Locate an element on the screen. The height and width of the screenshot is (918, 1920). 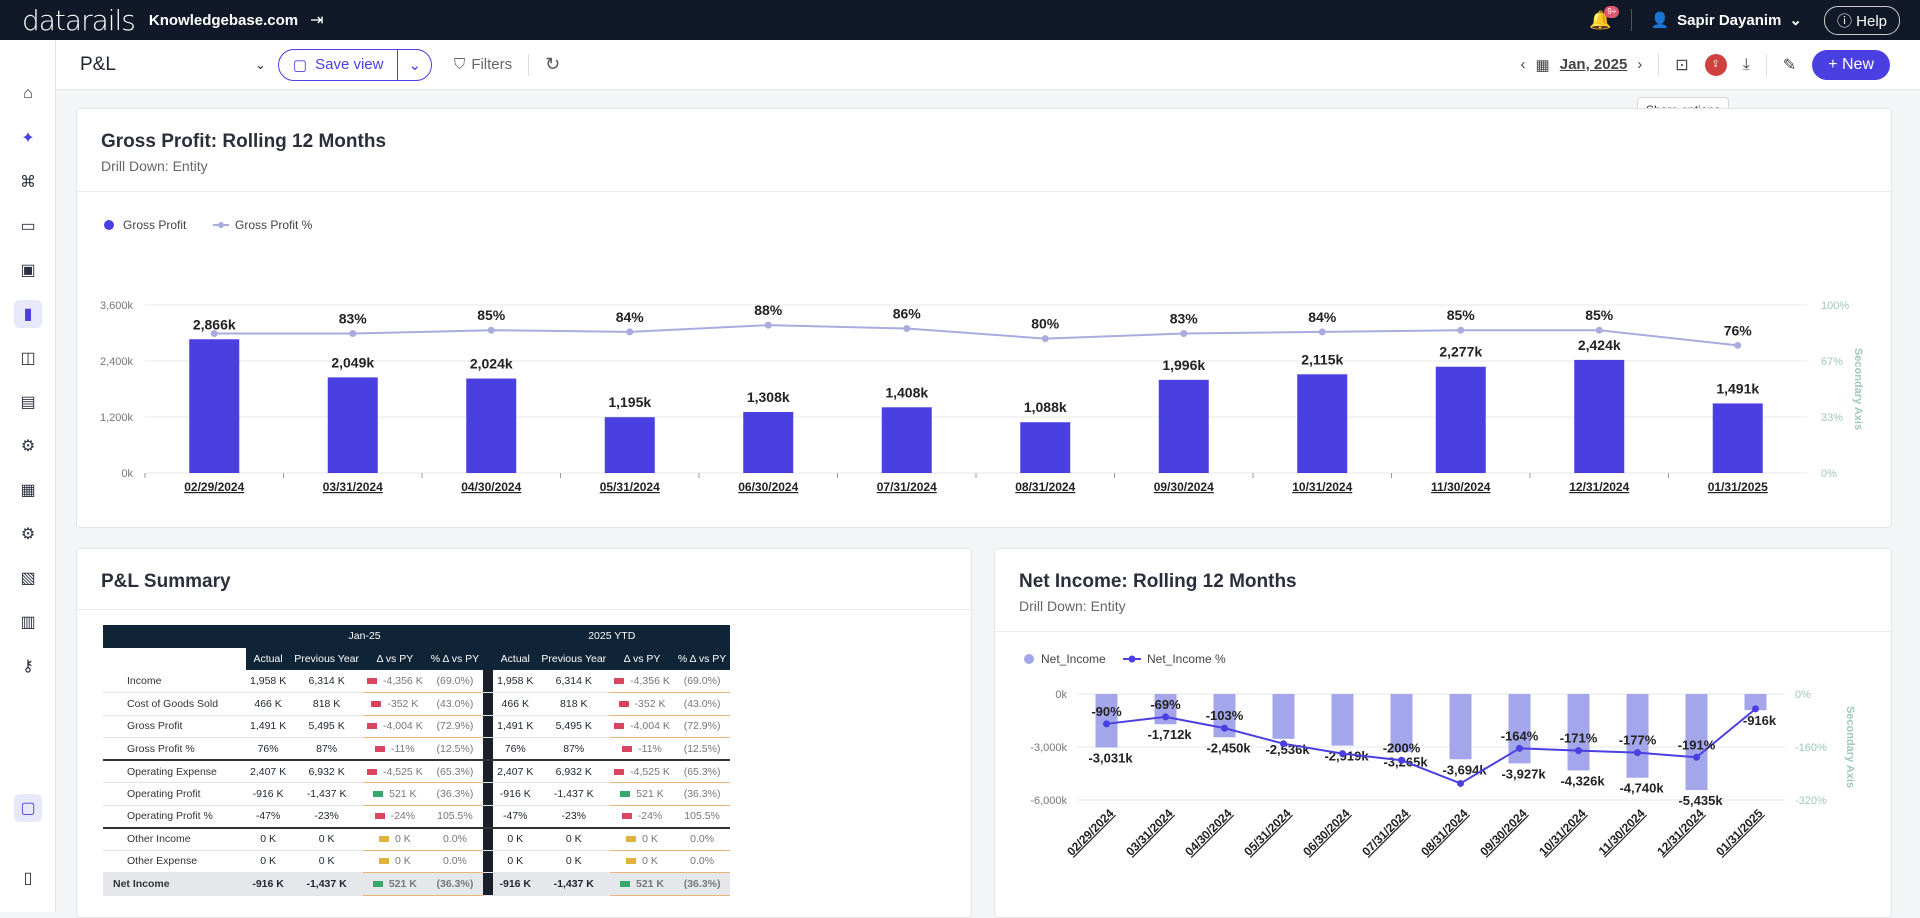
sparkle-icon: ✦ is located at coordinates (28, 138).